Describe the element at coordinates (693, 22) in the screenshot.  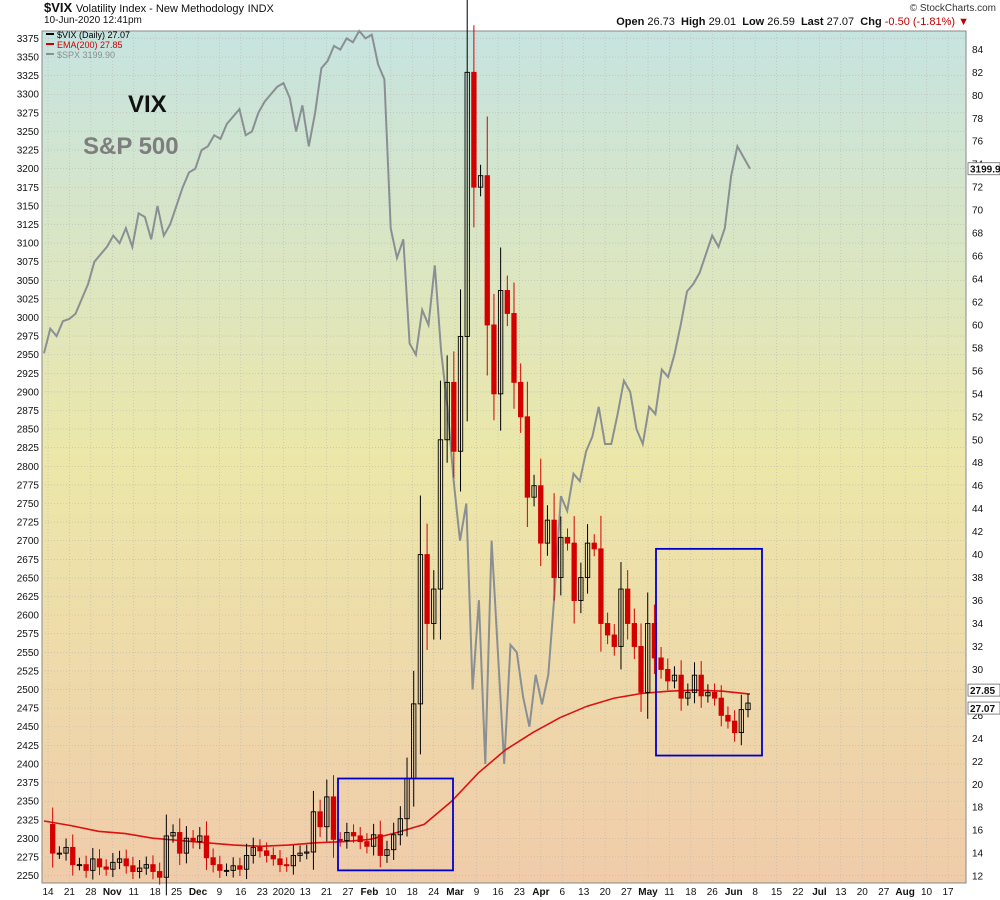
I see `high-label: High` at that location.